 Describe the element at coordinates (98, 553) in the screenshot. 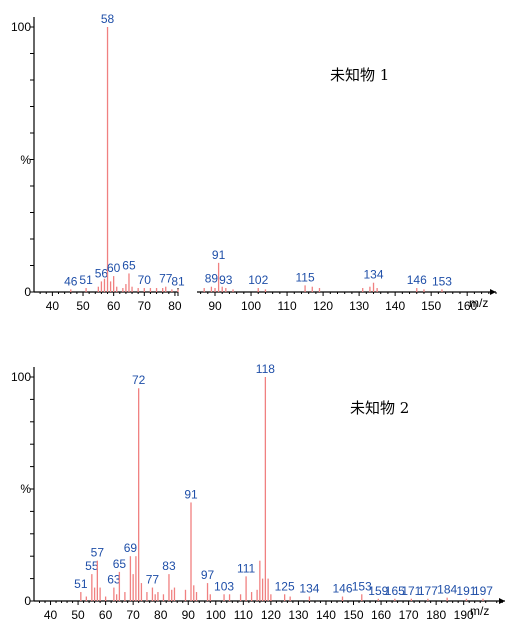

I see `chart2-peak-label-57: 57` at that location.